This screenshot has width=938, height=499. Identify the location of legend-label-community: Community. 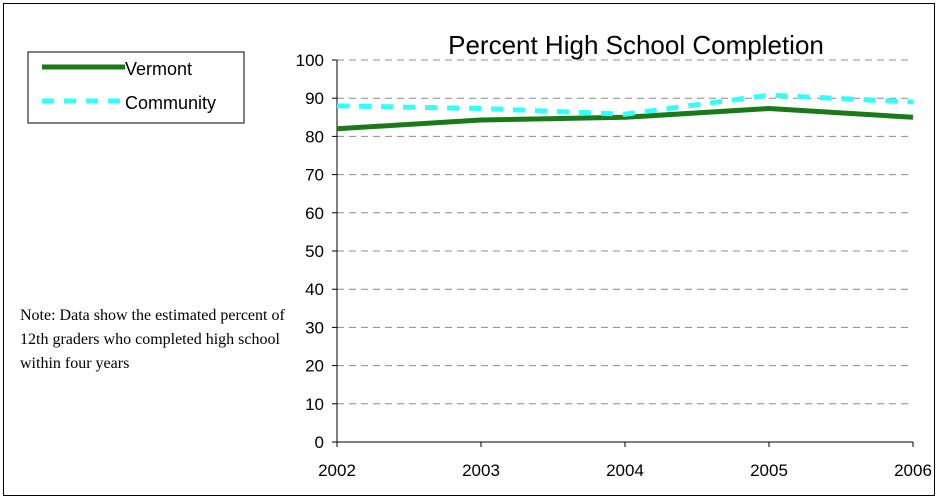
(170, 103).